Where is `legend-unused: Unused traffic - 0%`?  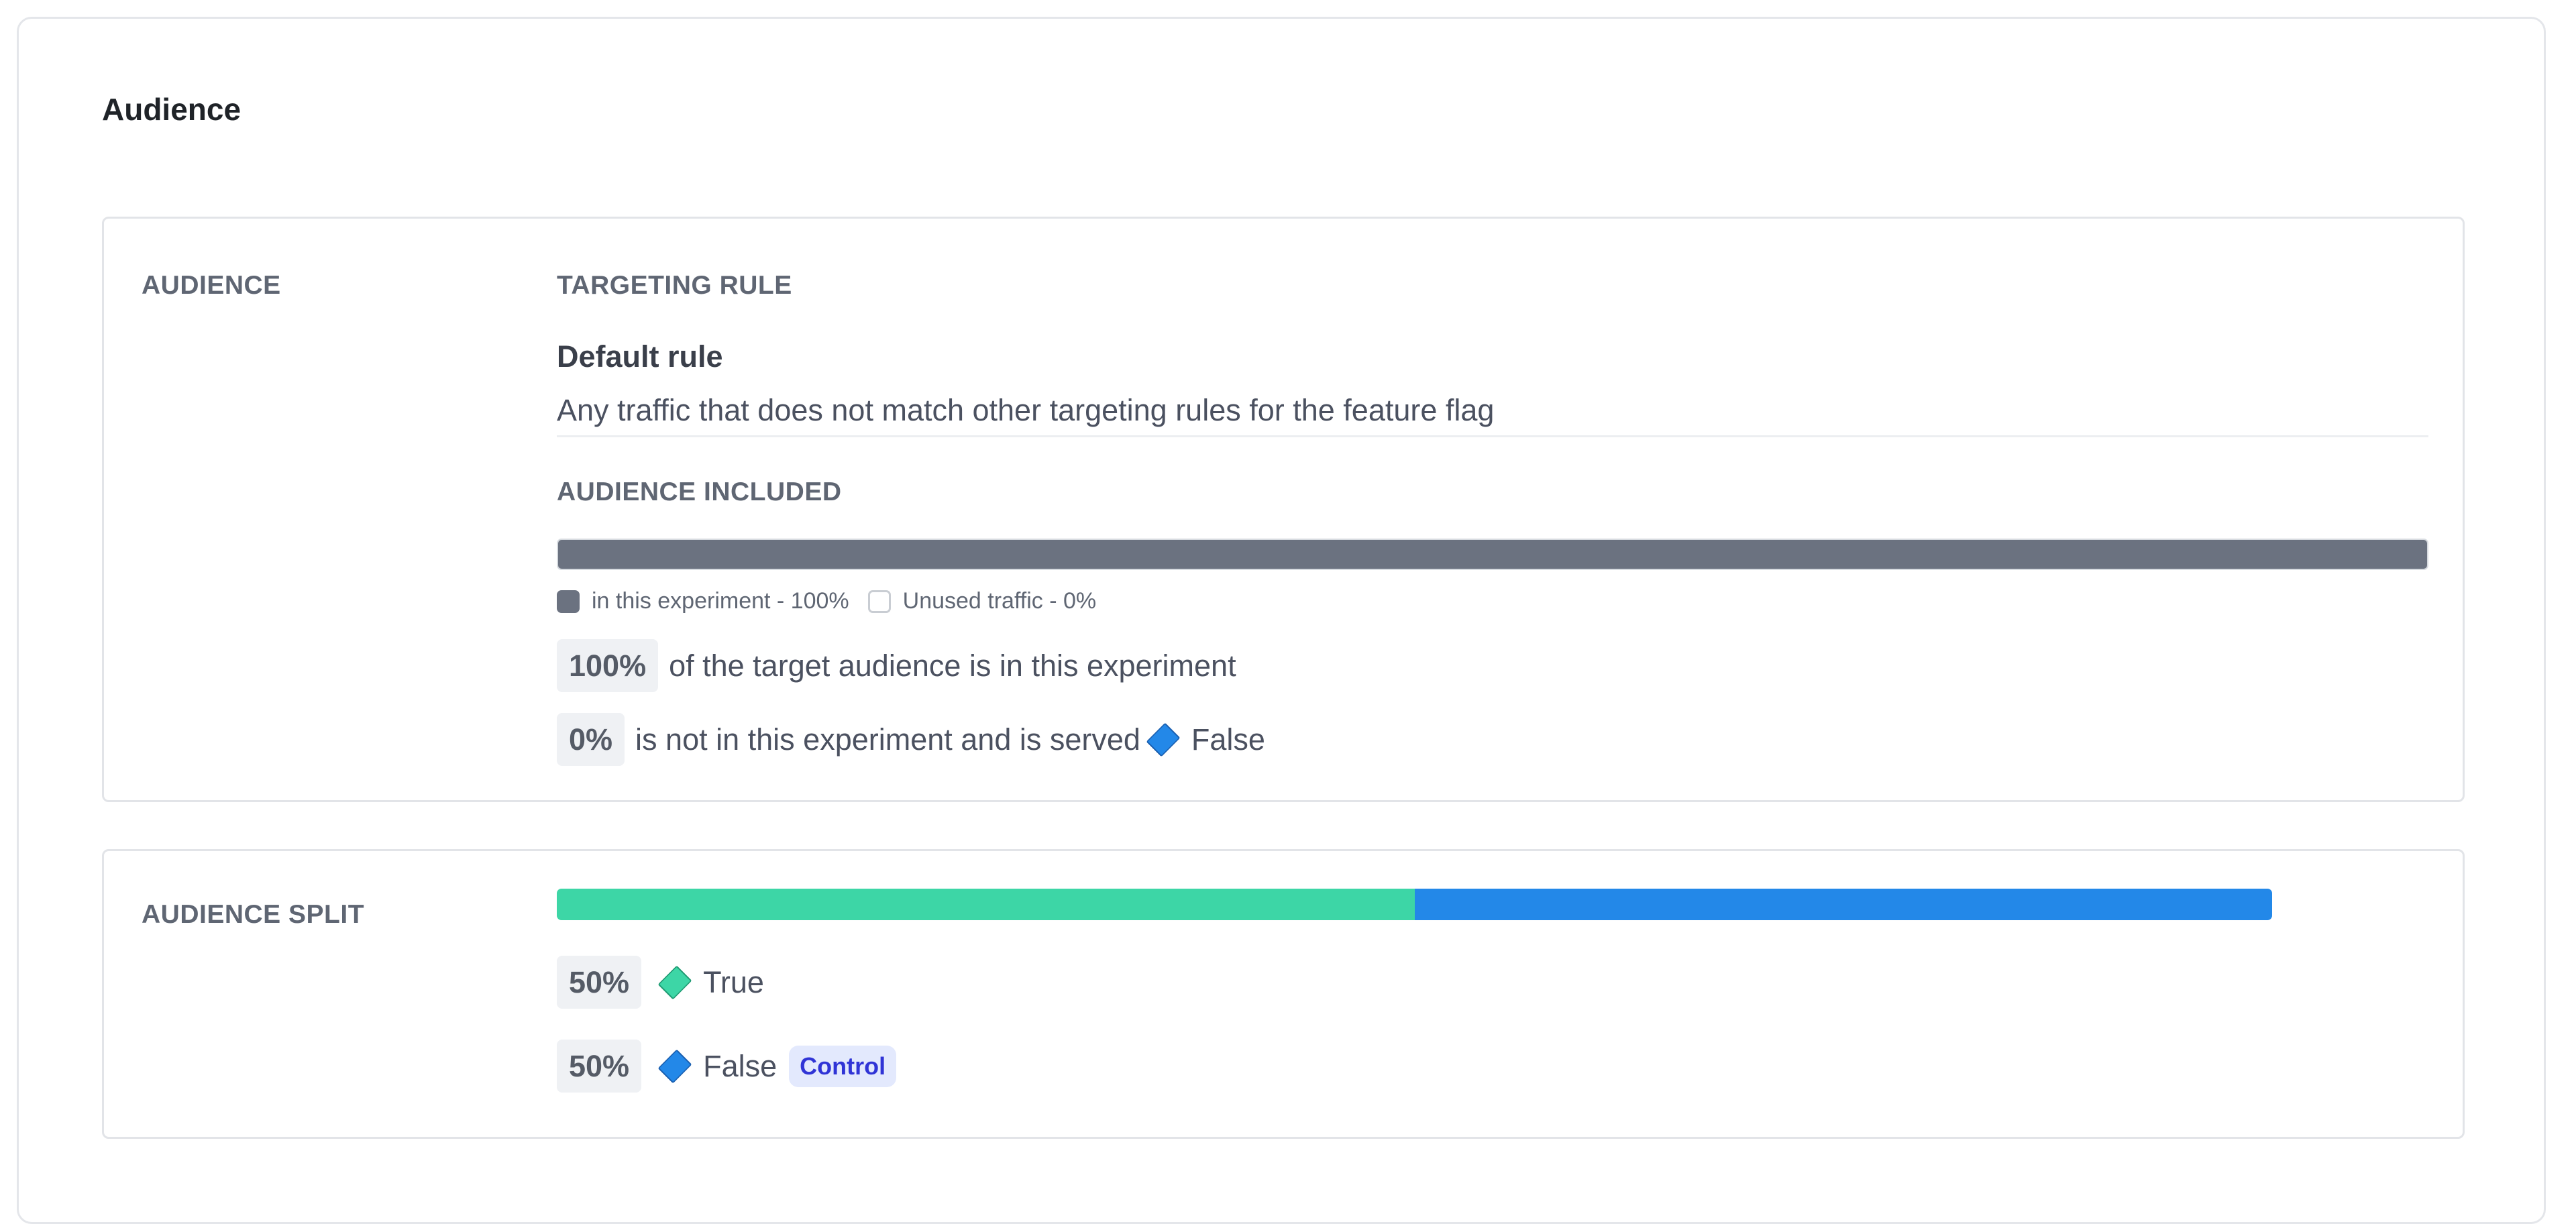
legend-unused: Unused traffic - 0% is located at coordinates (999, 601).